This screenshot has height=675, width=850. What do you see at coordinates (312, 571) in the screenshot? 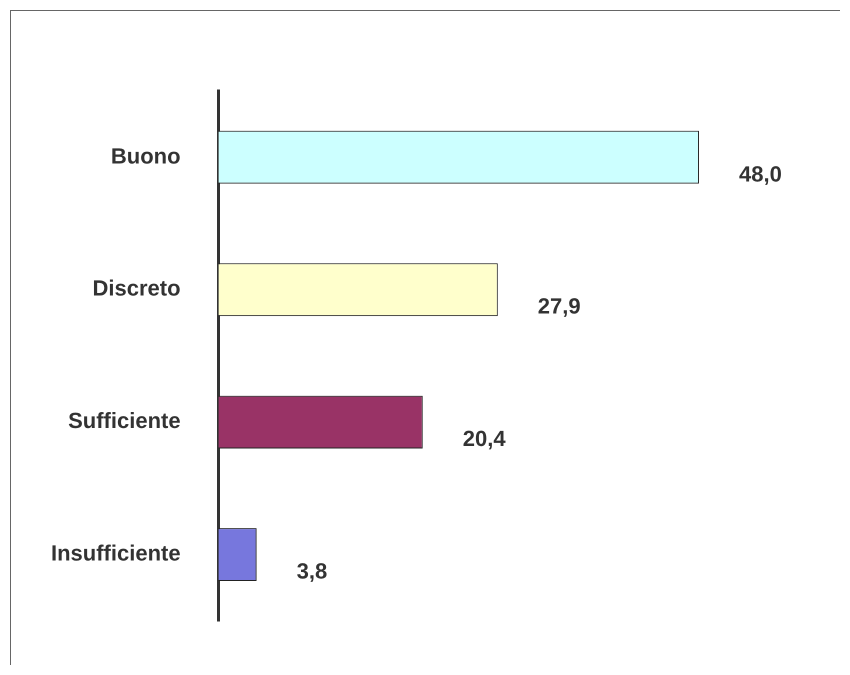
I see `data-label: 3,8` at bounding box center [312, 571].